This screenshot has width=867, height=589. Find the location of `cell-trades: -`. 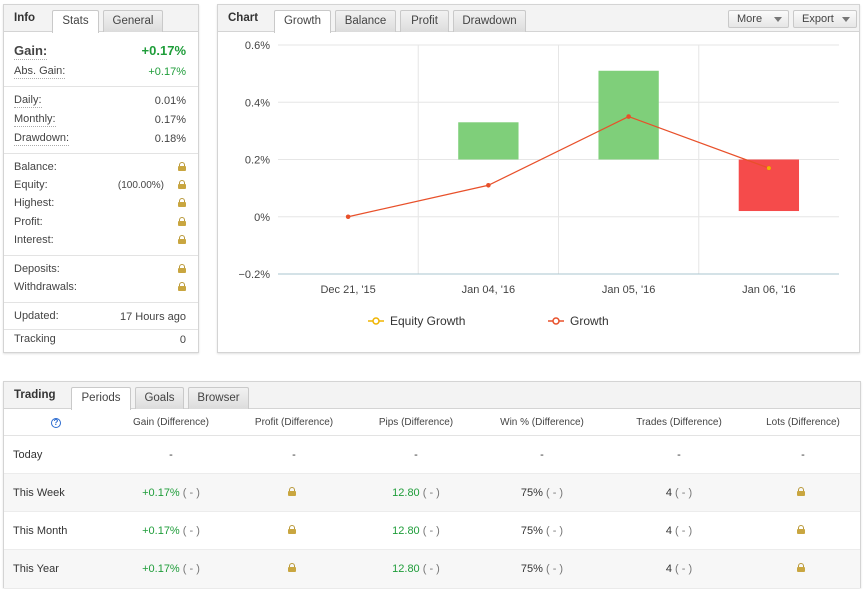

cell-trades: - is located at coordinates (679, 455).